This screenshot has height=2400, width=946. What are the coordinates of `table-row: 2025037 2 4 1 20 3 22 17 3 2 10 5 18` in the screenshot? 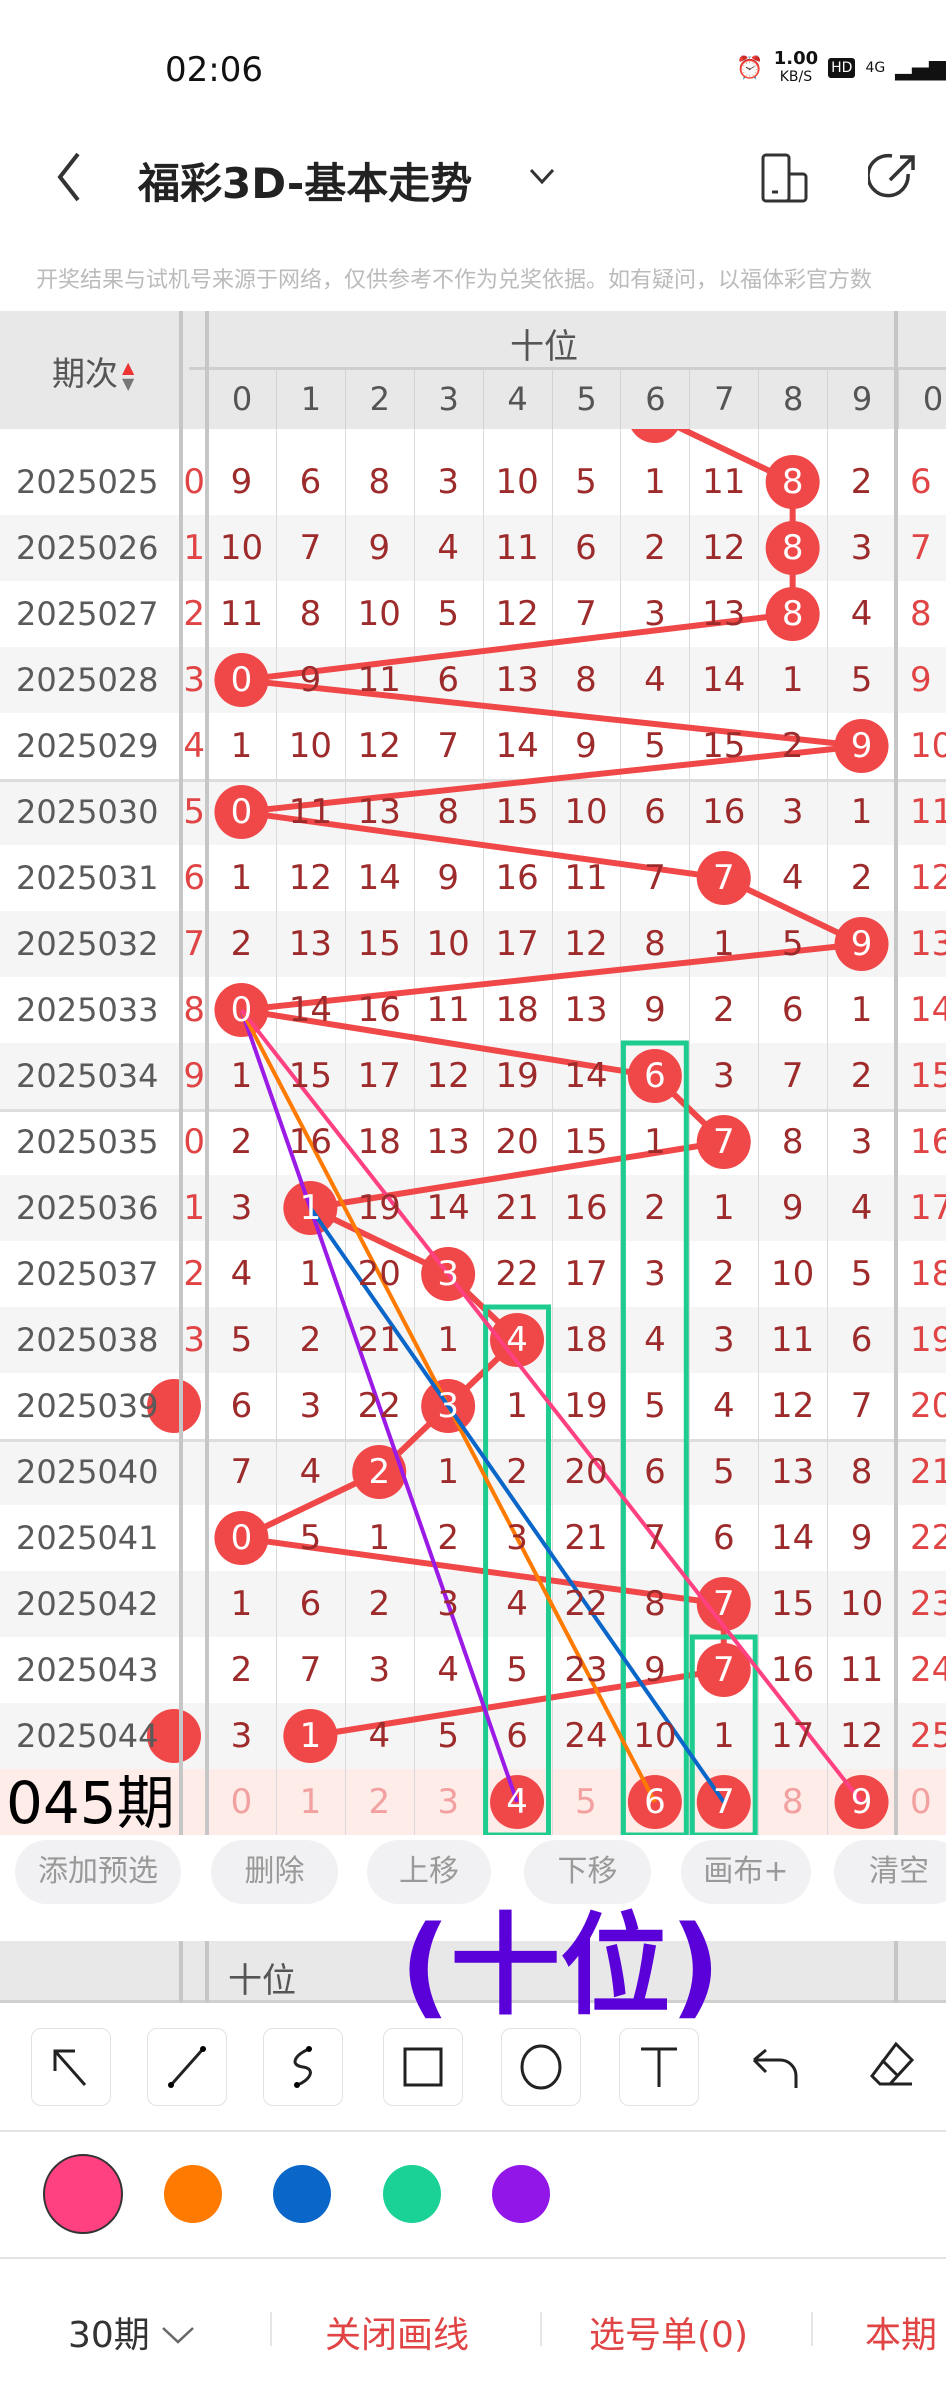 It's located at (473, 1274).